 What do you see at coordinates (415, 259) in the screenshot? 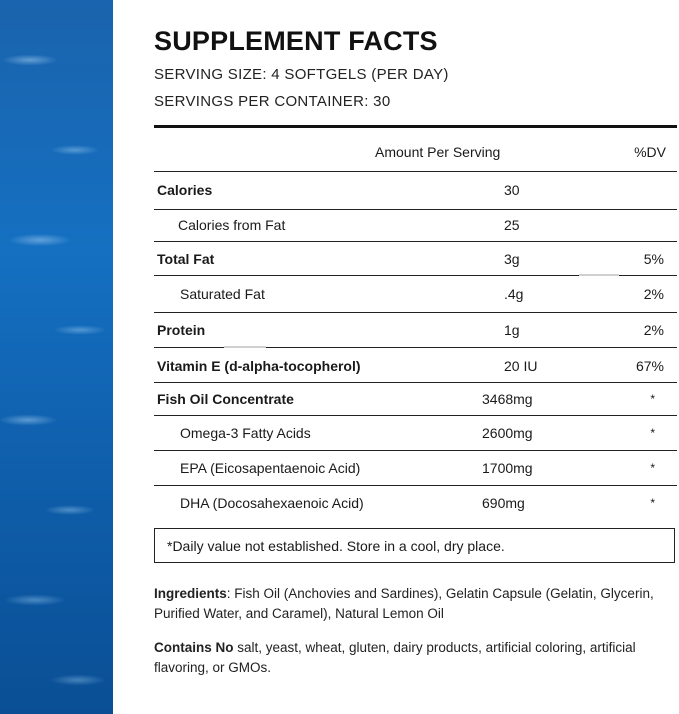
I see `table-row-total-fat: Total Fat 3g 5%` at bounding box center [415, 259].